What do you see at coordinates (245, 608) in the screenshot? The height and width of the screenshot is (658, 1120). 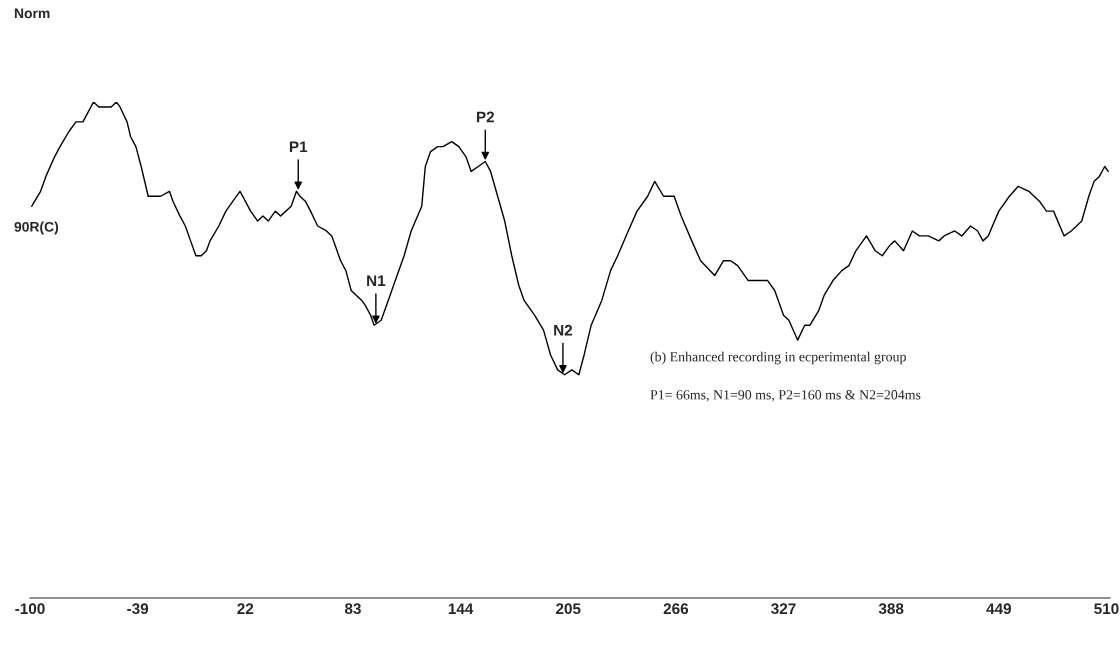 I see `x-tick-label: 22` at bounding box center [245, 608].